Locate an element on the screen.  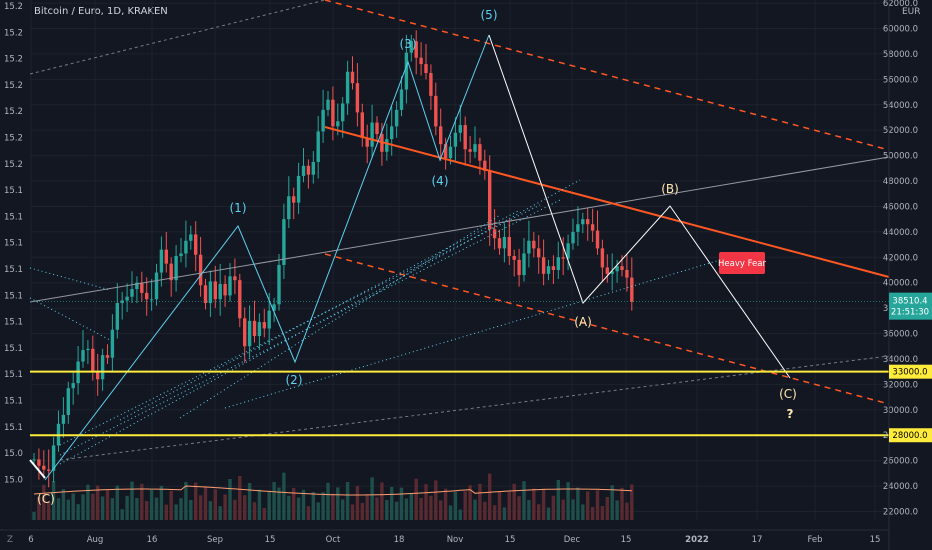
sentiment-badge-label: Heavy Fear is located at coordinates (742, 264).